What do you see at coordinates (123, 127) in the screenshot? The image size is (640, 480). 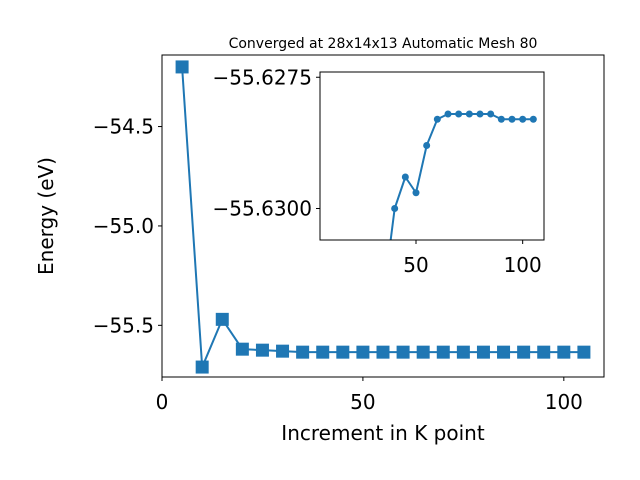 I see `main-y-tick-label: −54.5` at bounding box center [123, 127].